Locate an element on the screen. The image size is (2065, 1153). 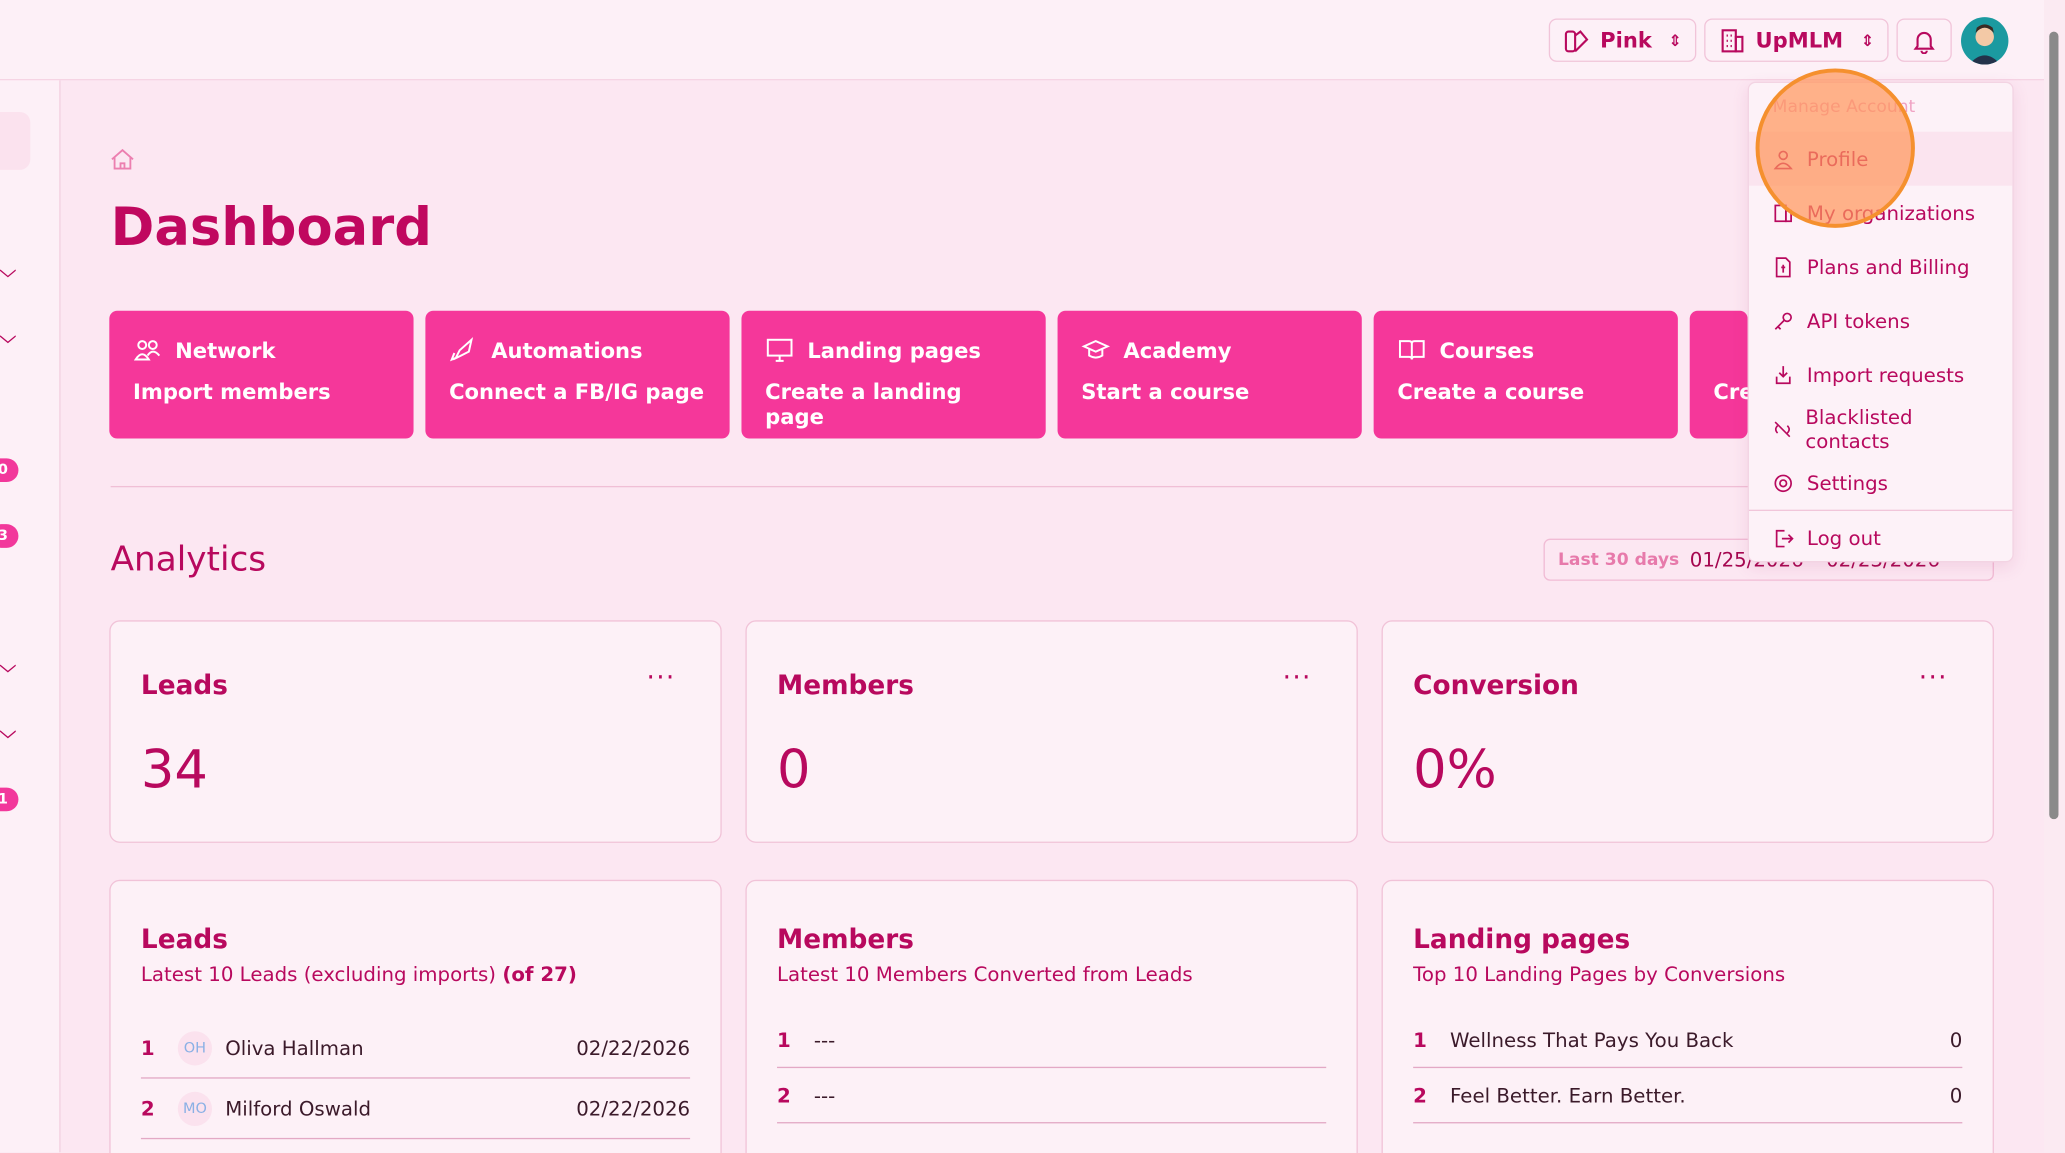
quick-action-tile: Network Import members is located at coordinates (261, 374).